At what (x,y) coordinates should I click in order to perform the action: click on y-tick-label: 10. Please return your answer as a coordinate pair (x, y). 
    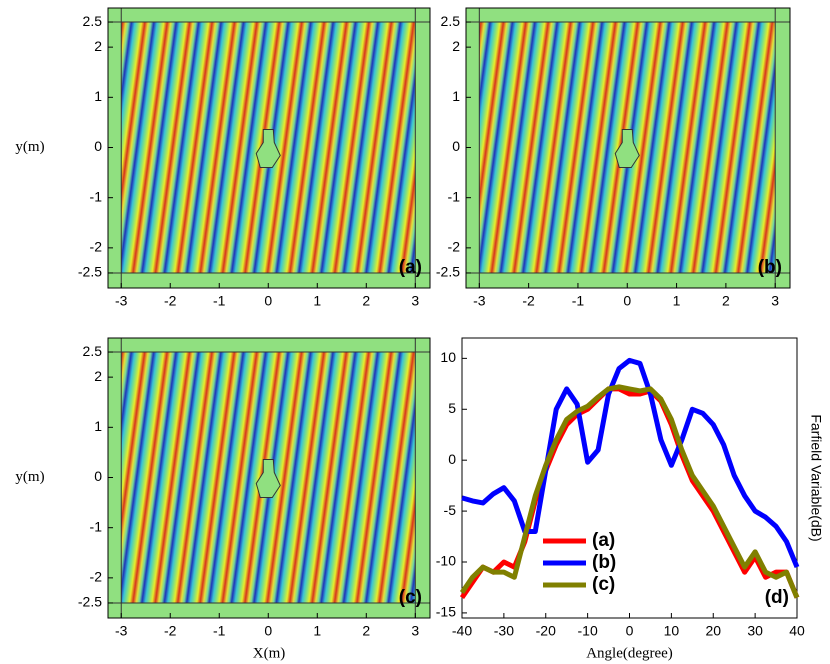
    Looking at the image, I should click on (448, 357).